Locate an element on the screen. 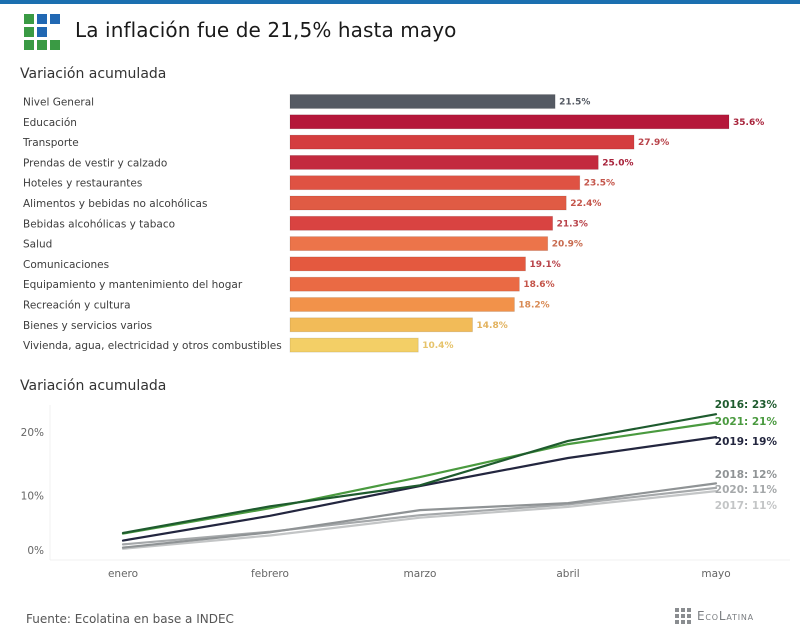  series-line-2019 is located at coordinates (419, 489).